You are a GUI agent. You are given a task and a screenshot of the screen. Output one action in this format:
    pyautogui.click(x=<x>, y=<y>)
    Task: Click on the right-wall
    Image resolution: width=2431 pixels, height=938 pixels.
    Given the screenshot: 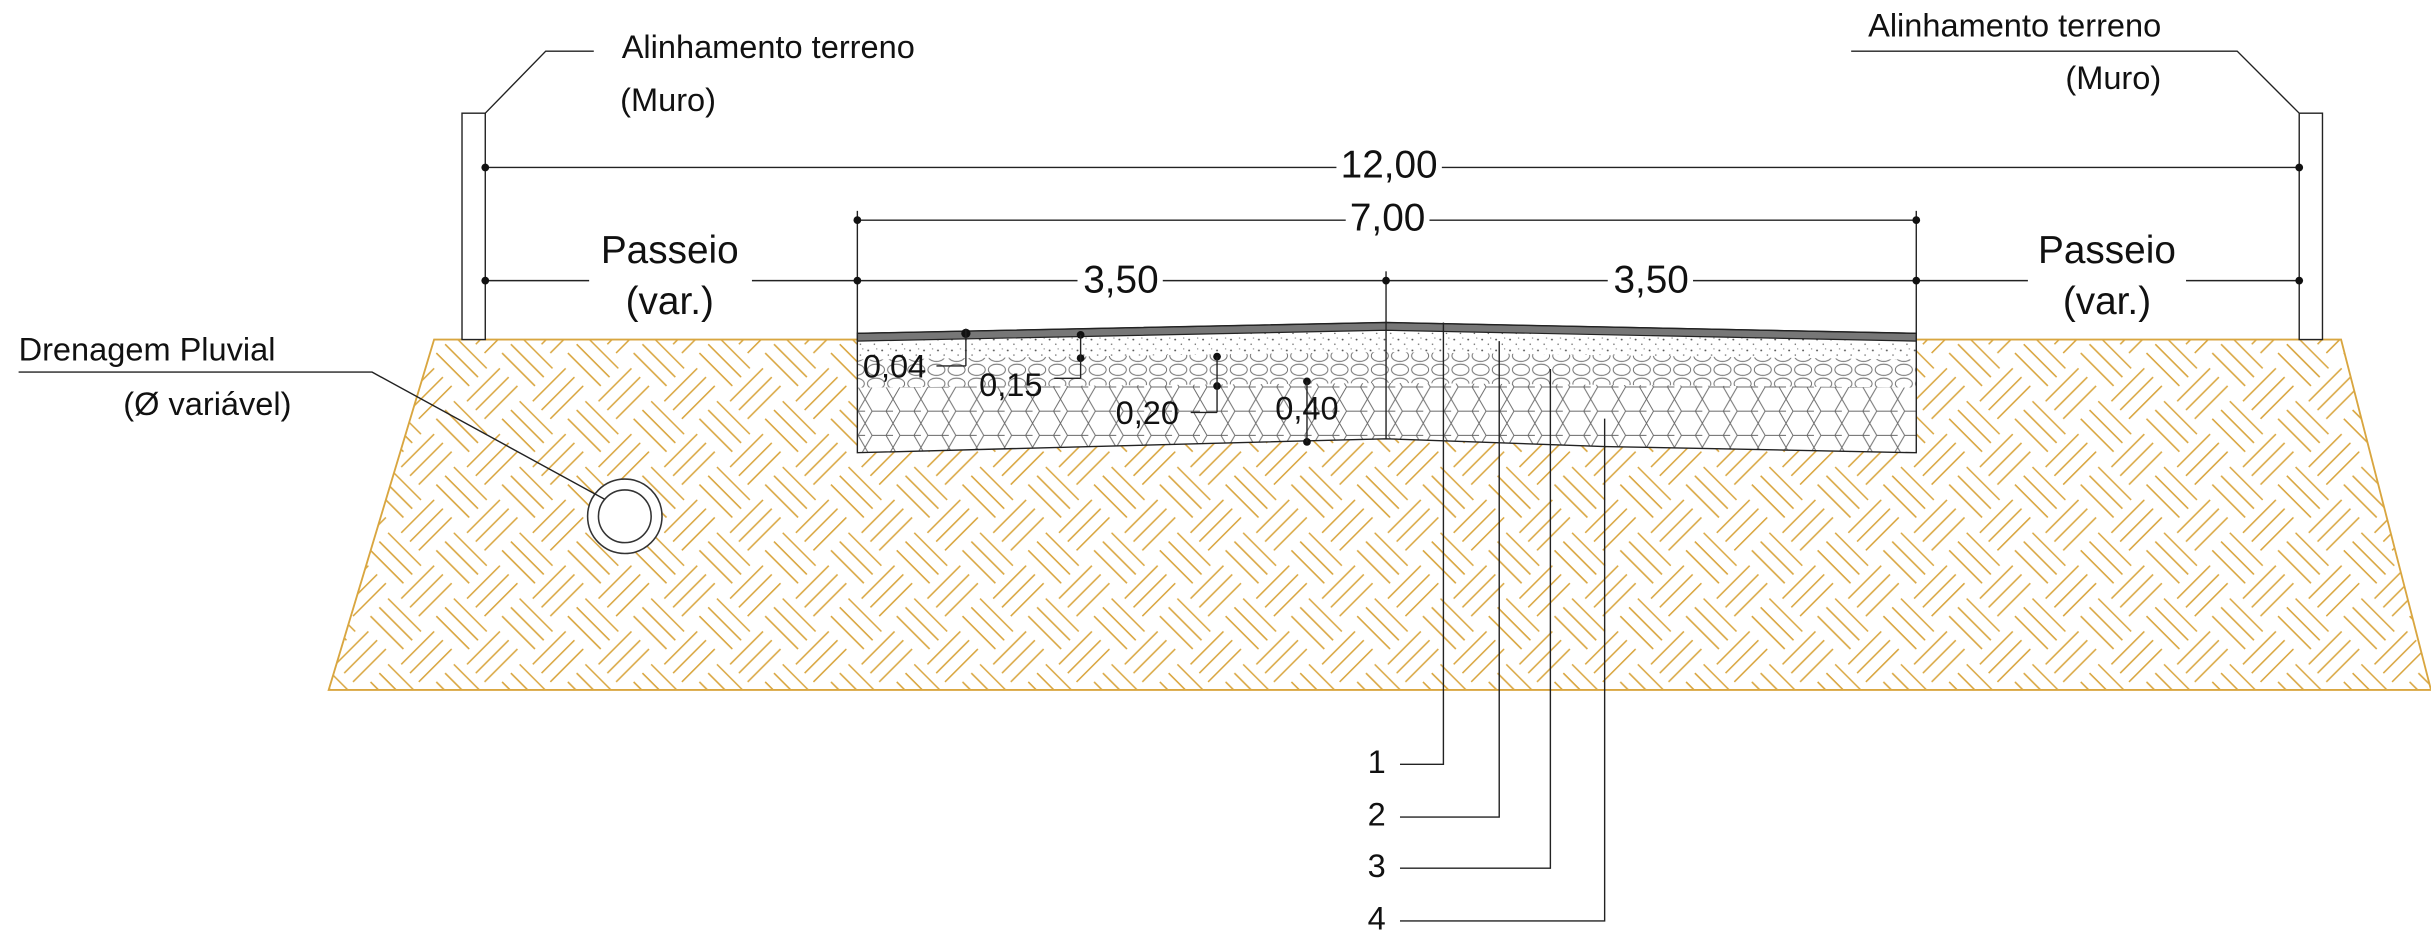 What is the action you would take?
    pyautogui.click(x=2311, y=226)
    